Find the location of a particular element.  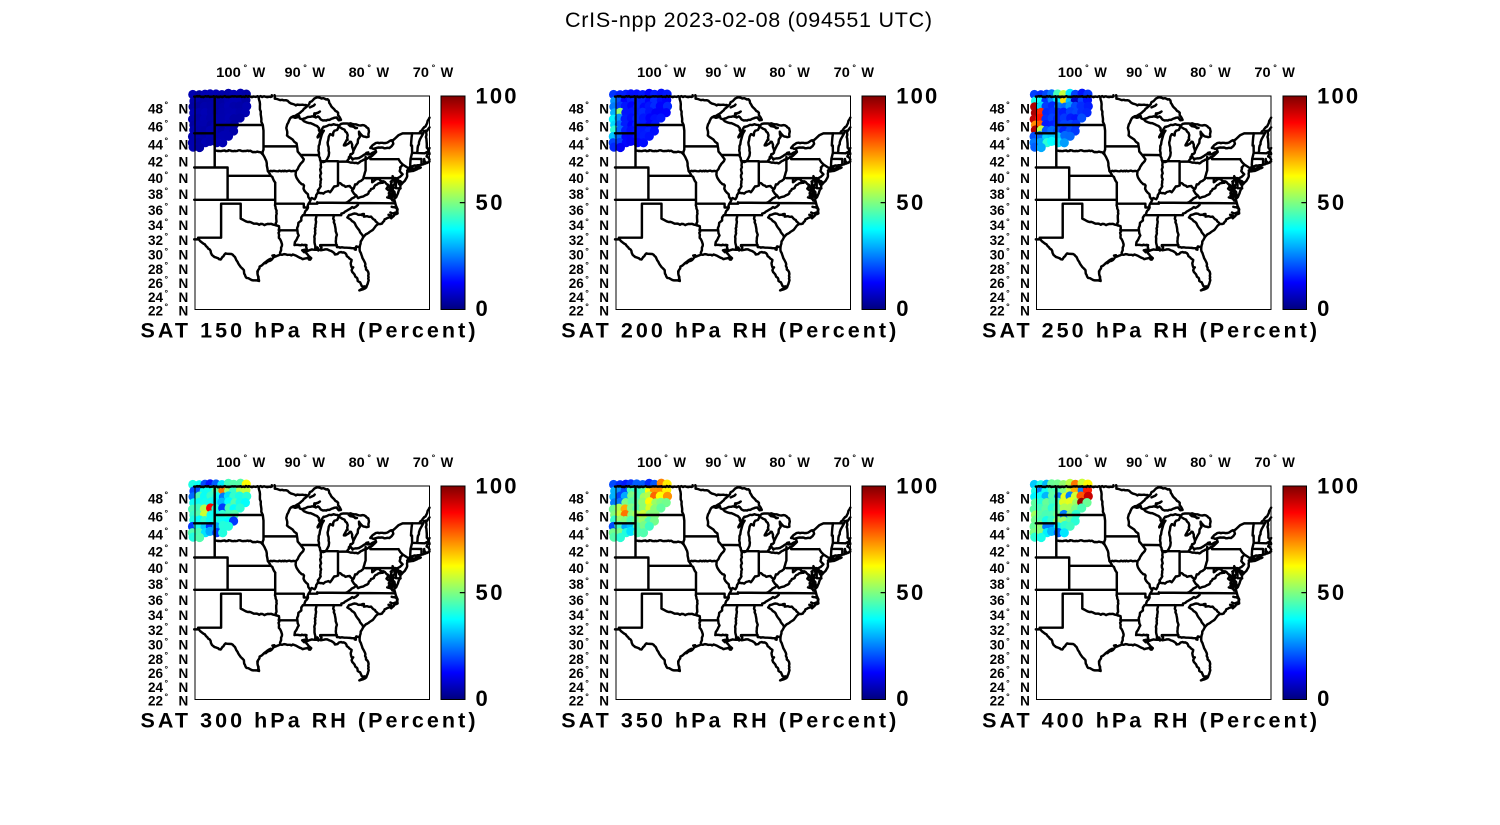

svg-text: SAT 350 hPa RH (Percent) is located at coordinates (728, 721).